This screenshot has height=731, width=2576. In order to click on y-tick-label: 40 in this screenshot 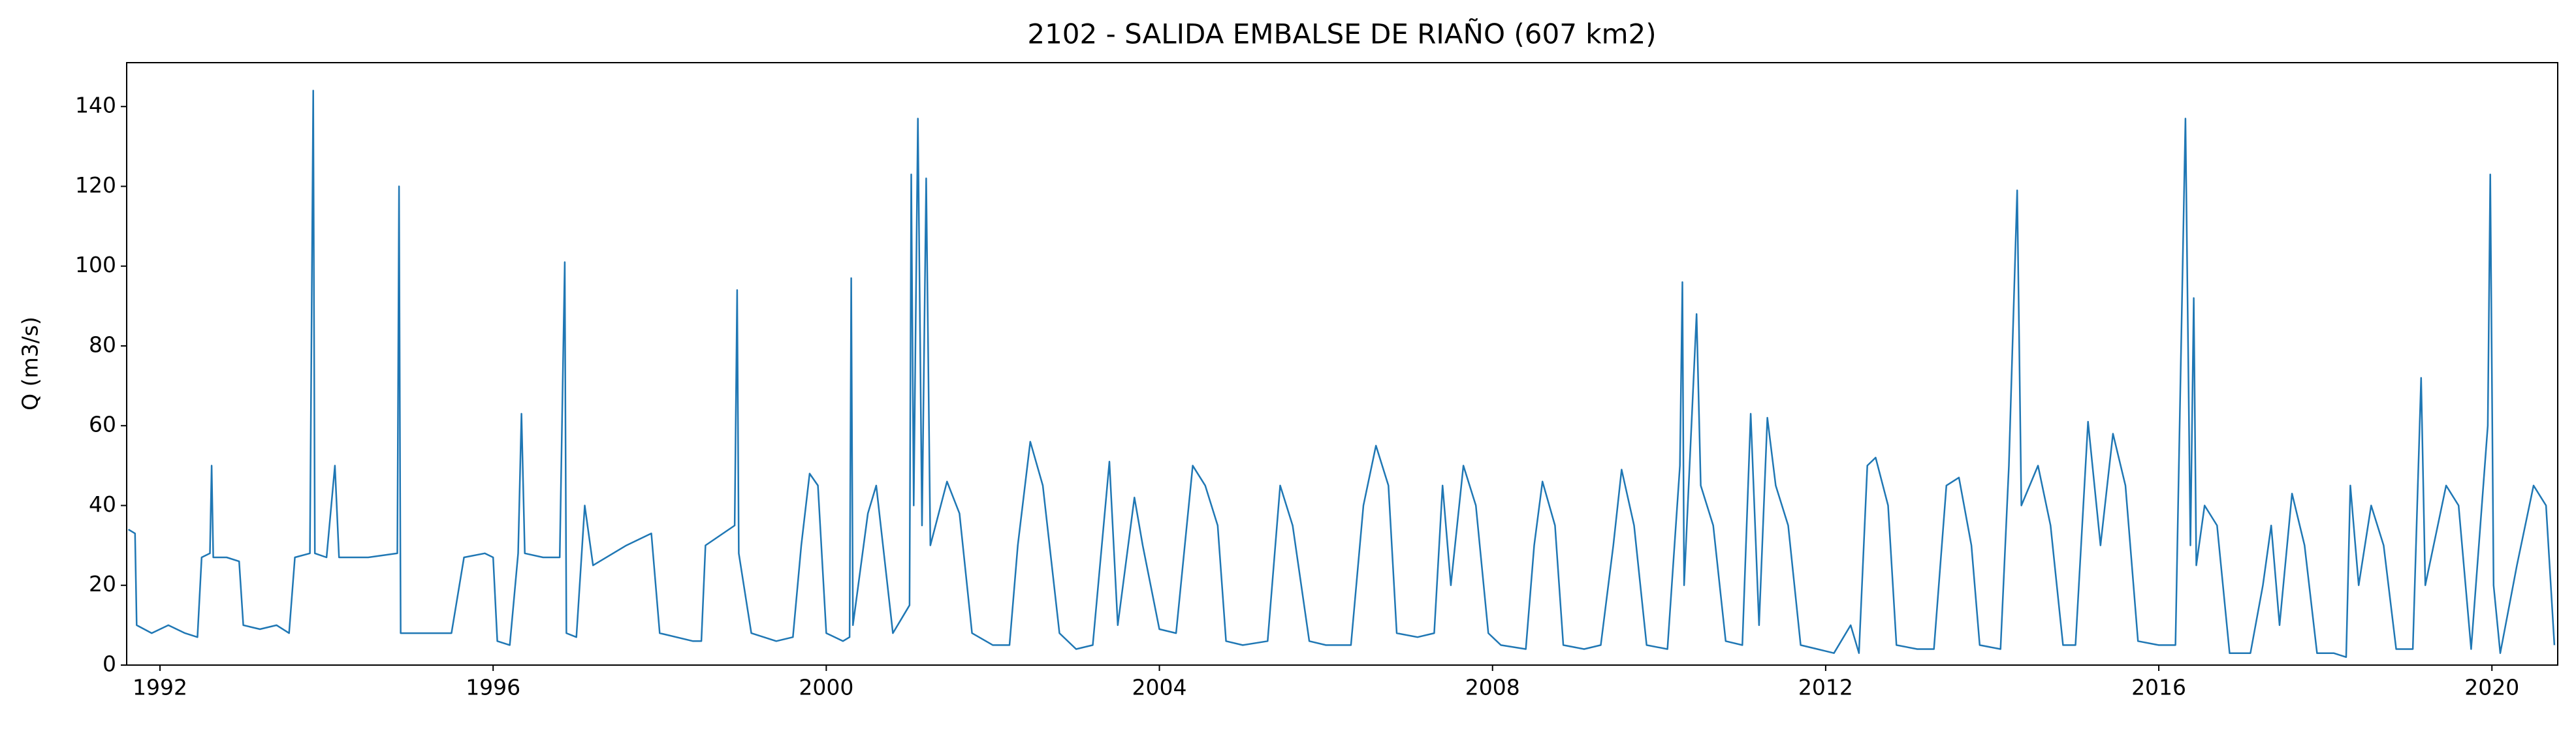, I will do `click(103, 504)`.